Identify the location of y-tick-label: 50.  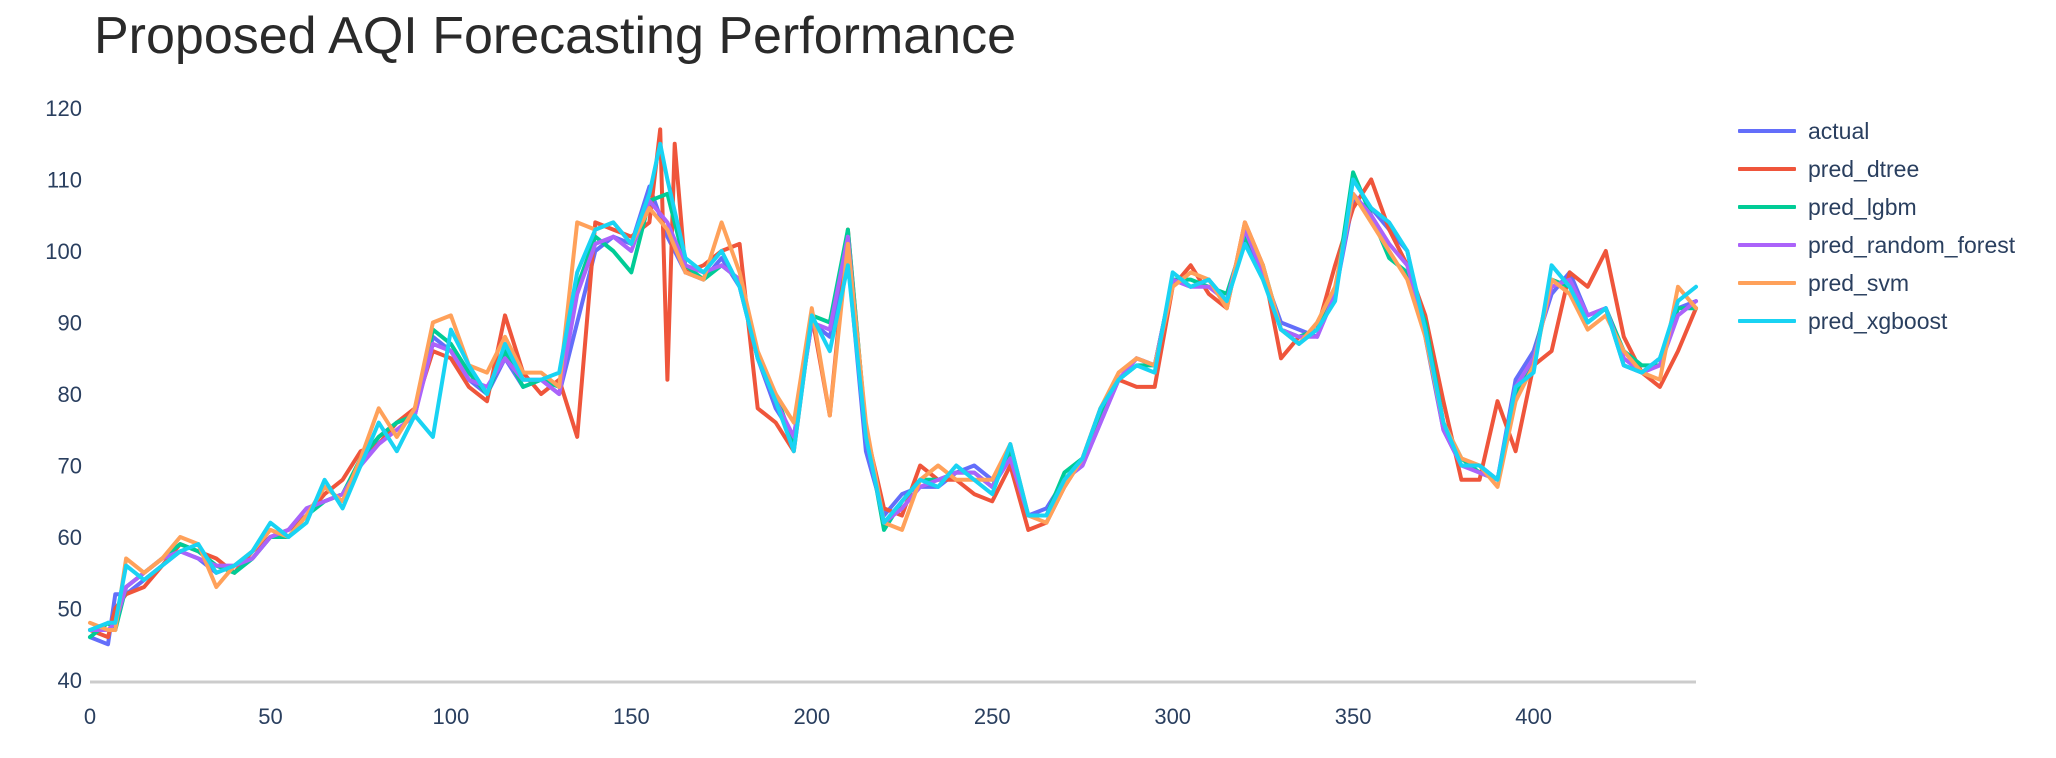
(70, 609).